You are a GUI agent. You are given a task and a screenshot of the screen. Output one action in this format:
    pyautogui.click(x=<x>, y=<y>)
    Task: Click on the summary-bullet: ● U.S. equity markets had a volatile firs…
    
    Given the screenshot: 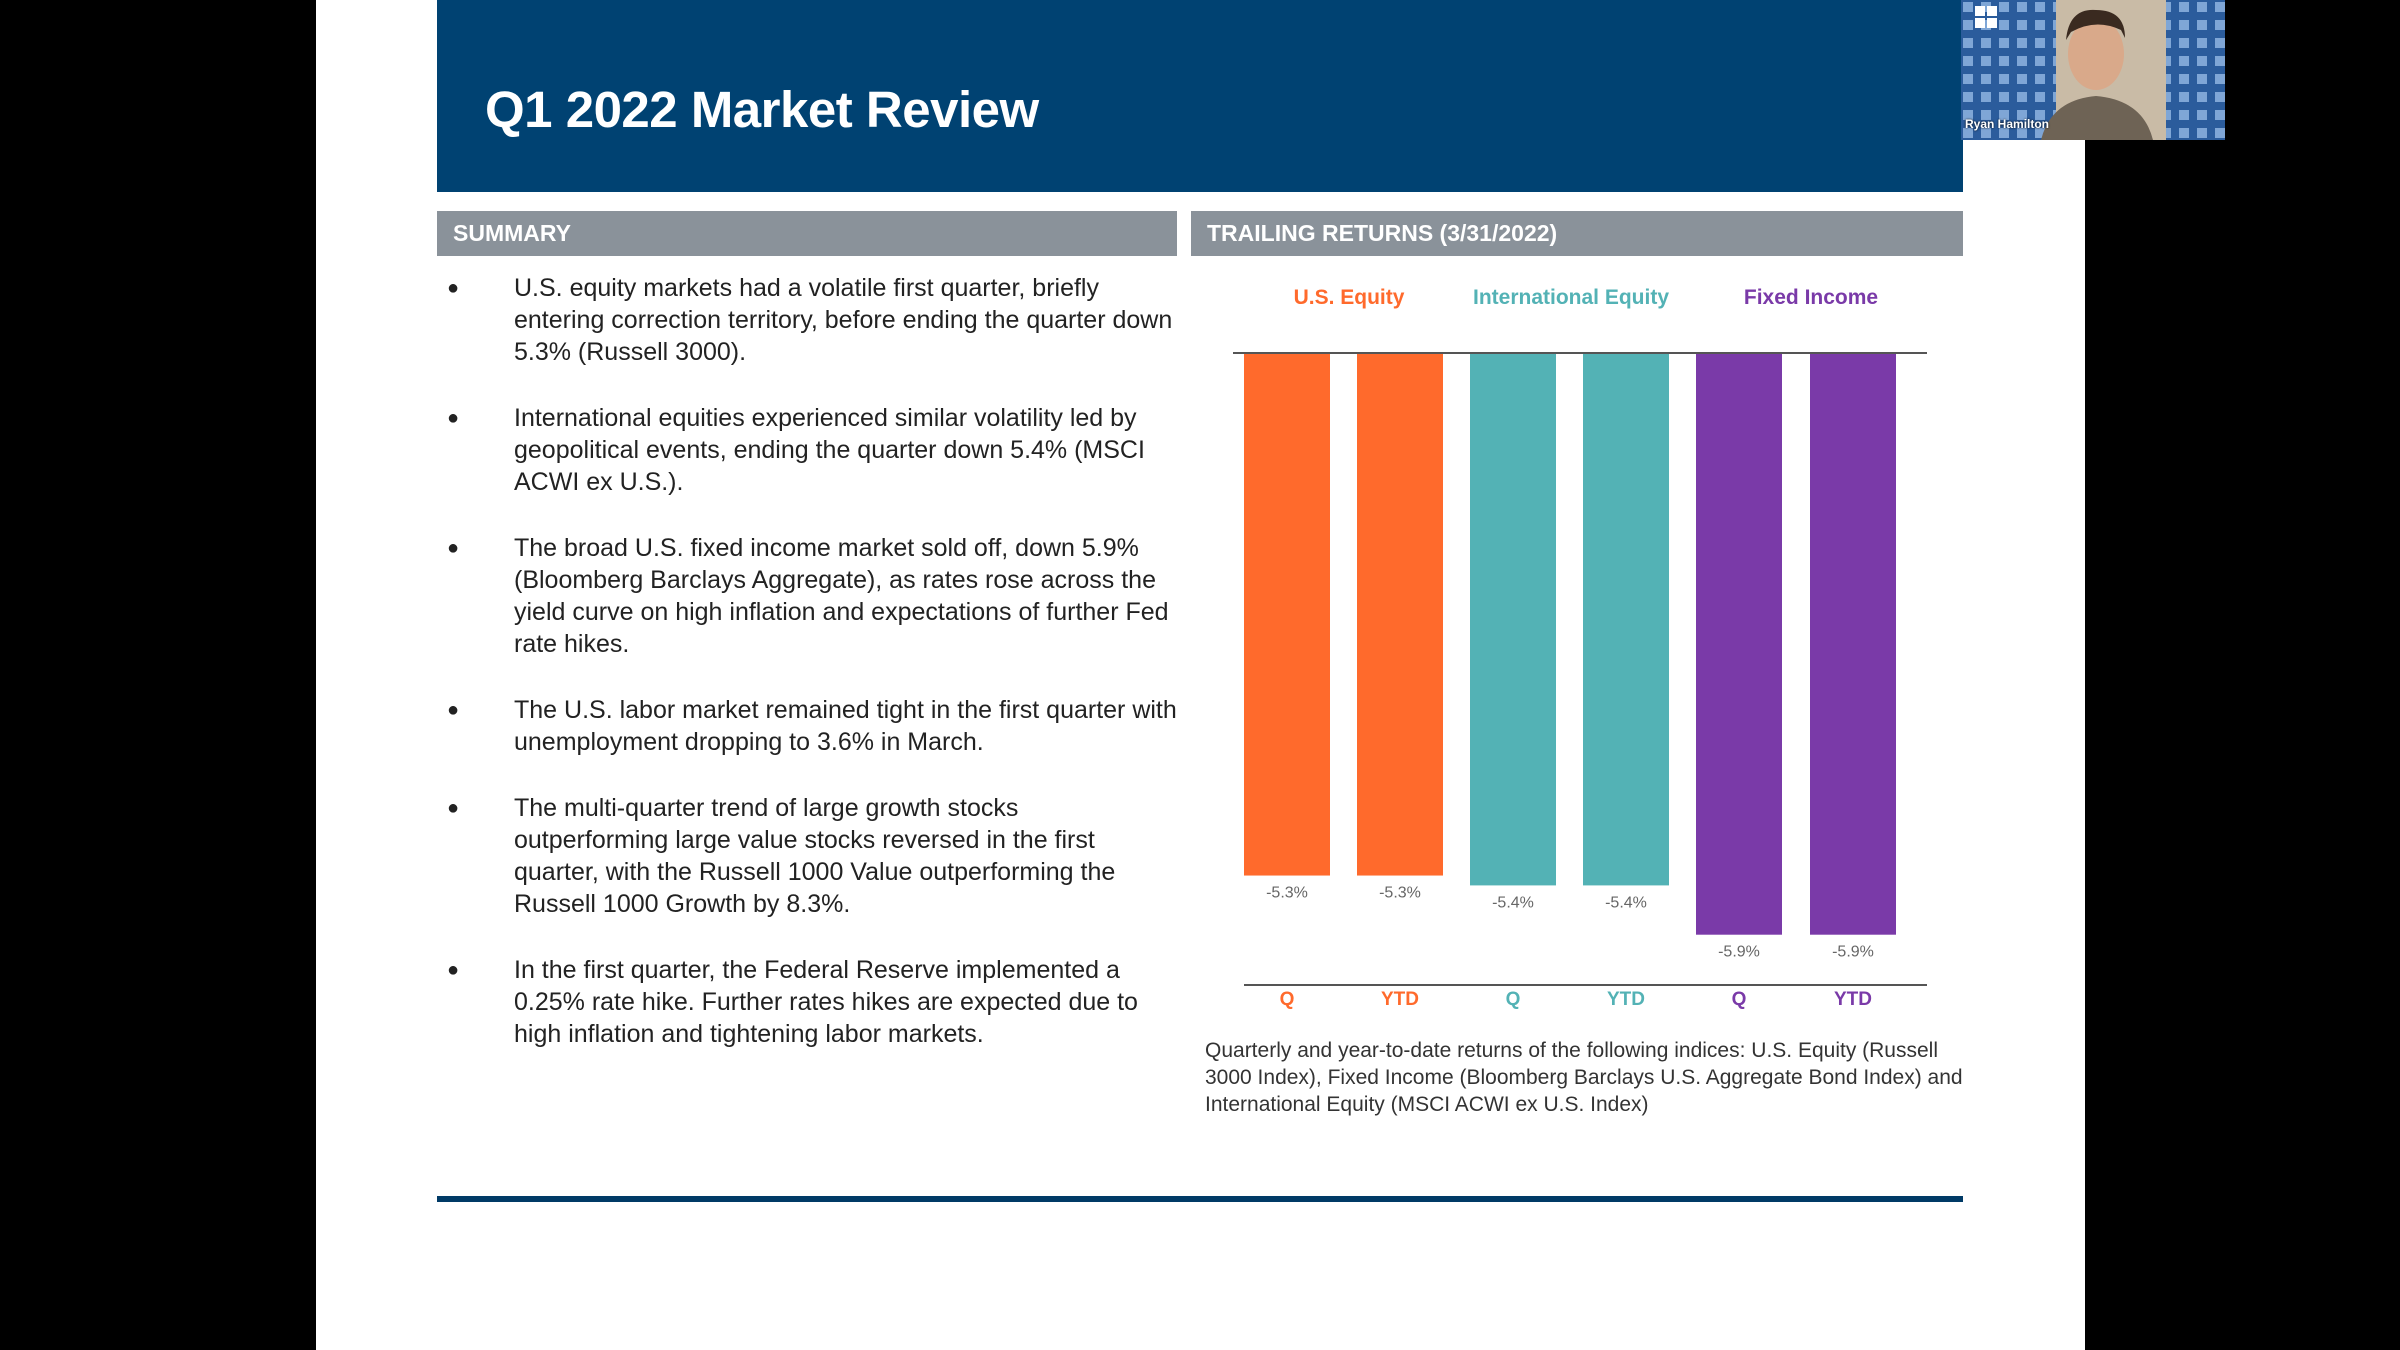 What is the action you would take?
    pyautogui.click(x=807, y=320)
    